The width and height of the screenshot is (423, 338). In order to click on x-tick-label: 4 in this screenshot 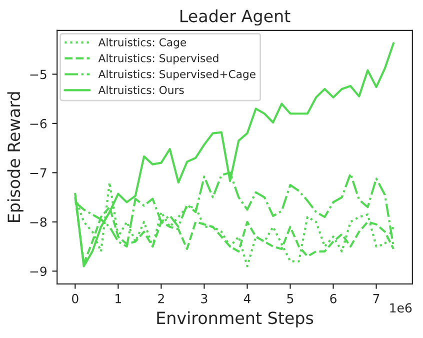, I will do `click(247, 299)`.